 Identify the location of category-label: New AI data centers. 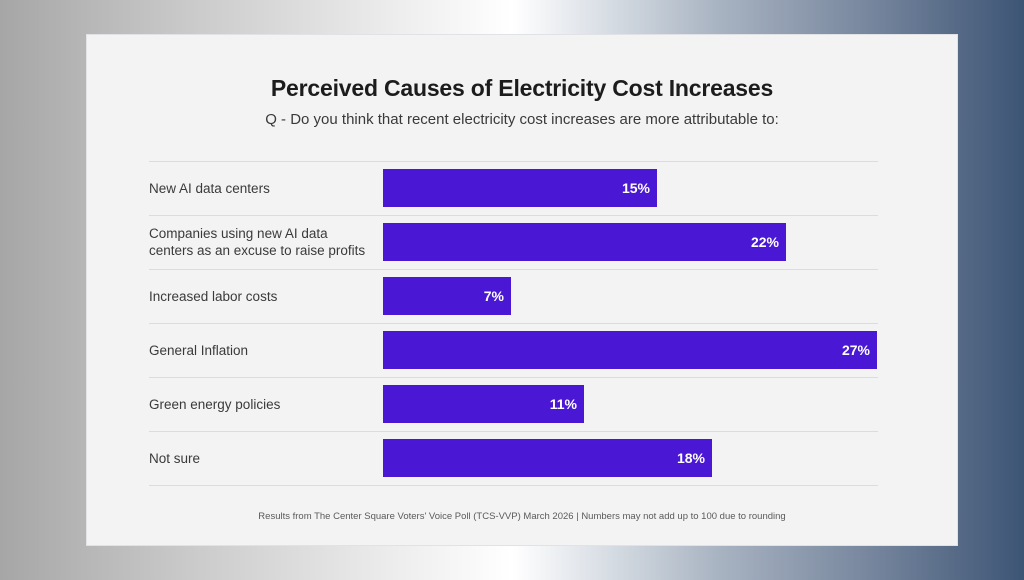
(209, 188).